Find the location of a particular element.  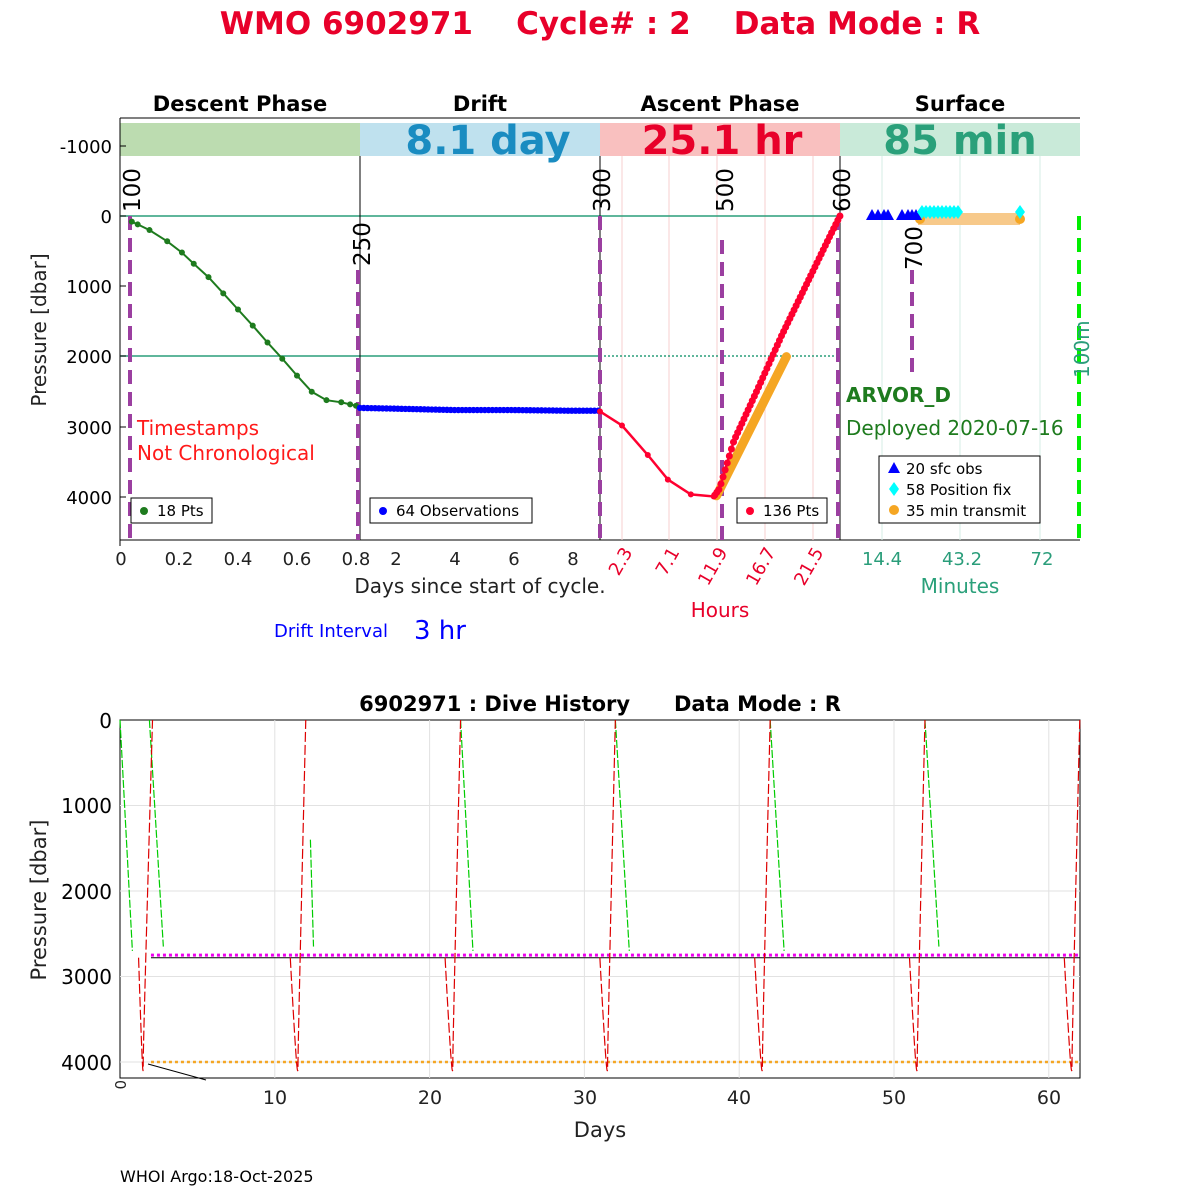

footer-credit: WHOI Argo:18-Oct-2025 is located at coordinates (217, 1176).